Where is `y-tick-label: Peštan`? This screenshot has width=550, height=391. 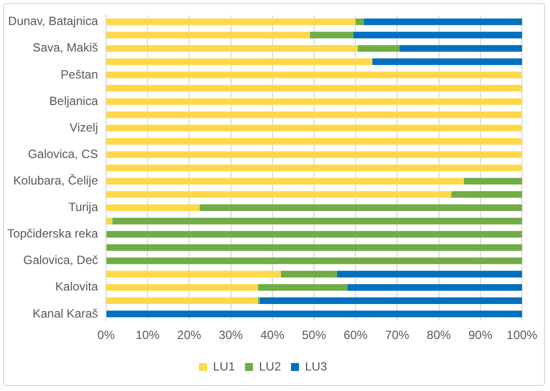
y-tick-label: Peštan is located at coordinates (79, 74).